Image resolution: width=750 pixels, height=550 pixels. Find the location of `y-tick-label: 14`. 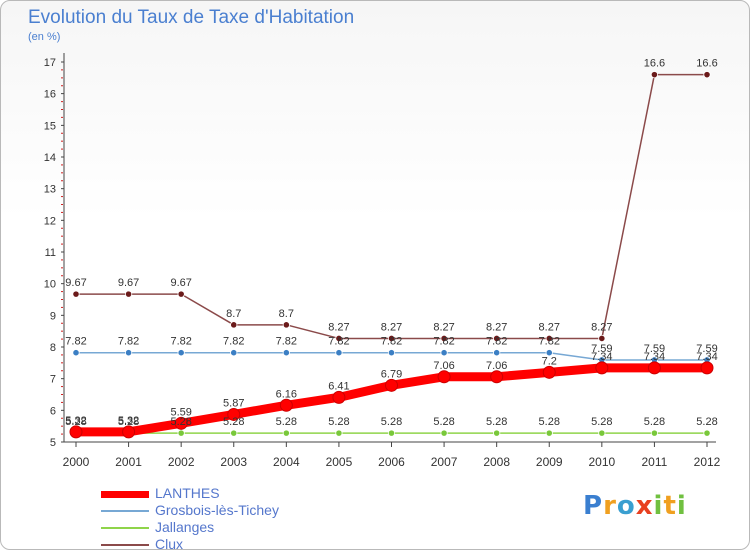

y-tick-label: 14 is located at coordinates (50, 158).